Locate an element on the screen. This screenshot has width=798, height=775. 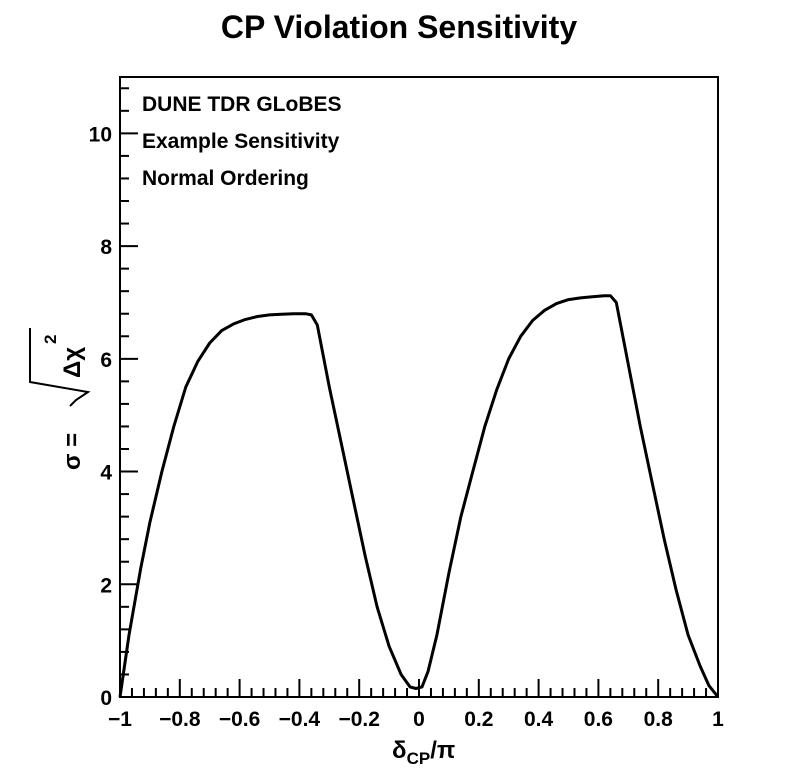
x-axis-label-subscript: CP is located at coordinates (419, 758).